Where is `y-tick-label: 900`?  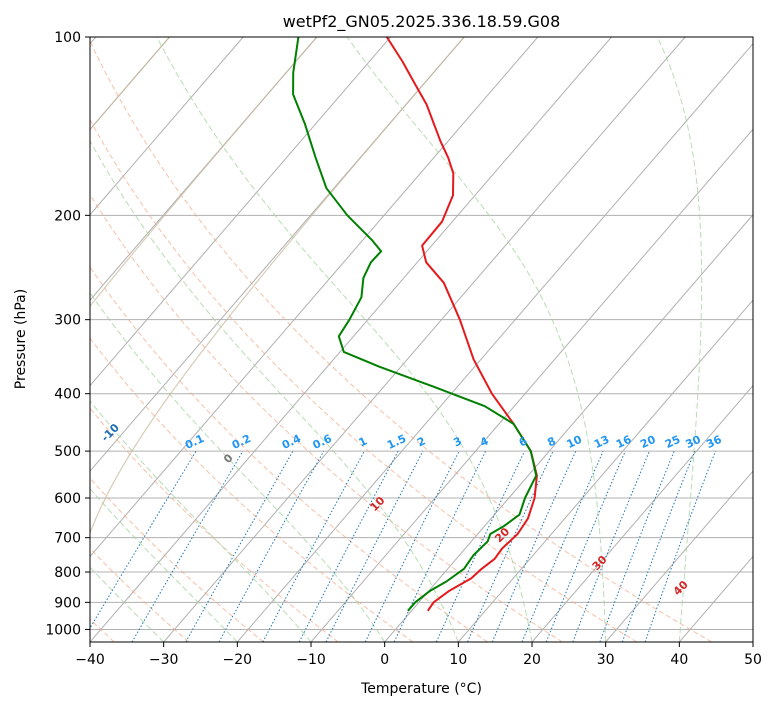 y-tick-label: 900 is located at coordinates (67, 603).